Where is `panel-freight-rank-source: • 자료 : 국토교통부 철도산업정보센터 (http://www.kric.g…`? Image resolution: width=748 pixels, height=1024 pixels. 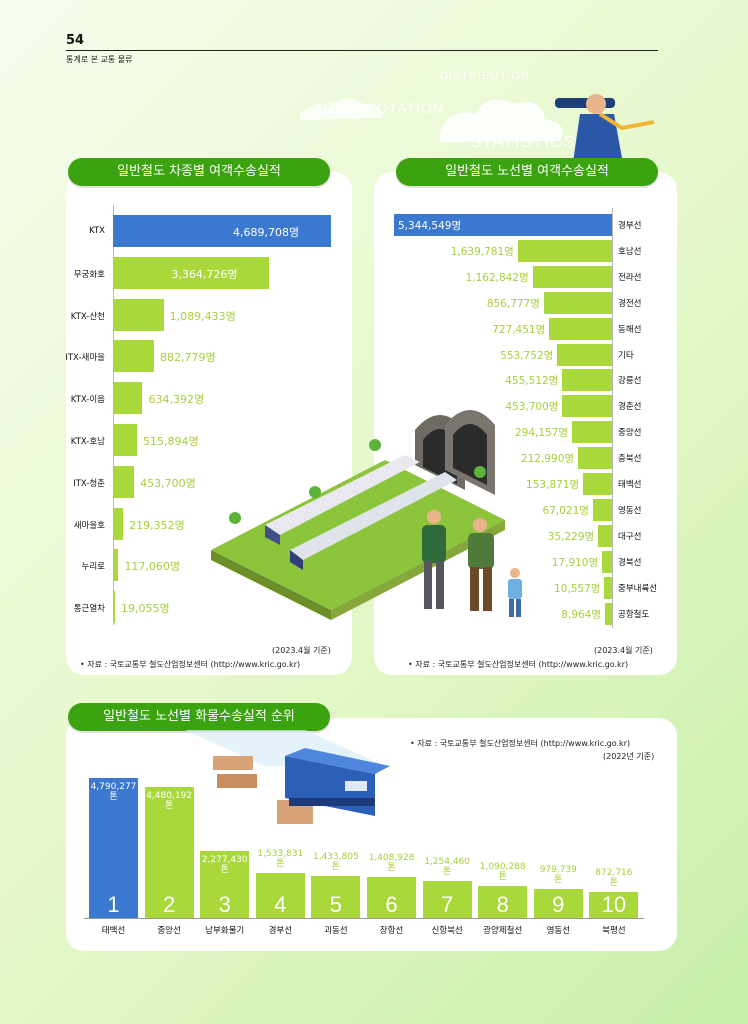 panel-freight-rank-source: • 자료 : 국토교통부 철도산업정보센터 (http://www.kric.g… is located at coordinates (520, 743).